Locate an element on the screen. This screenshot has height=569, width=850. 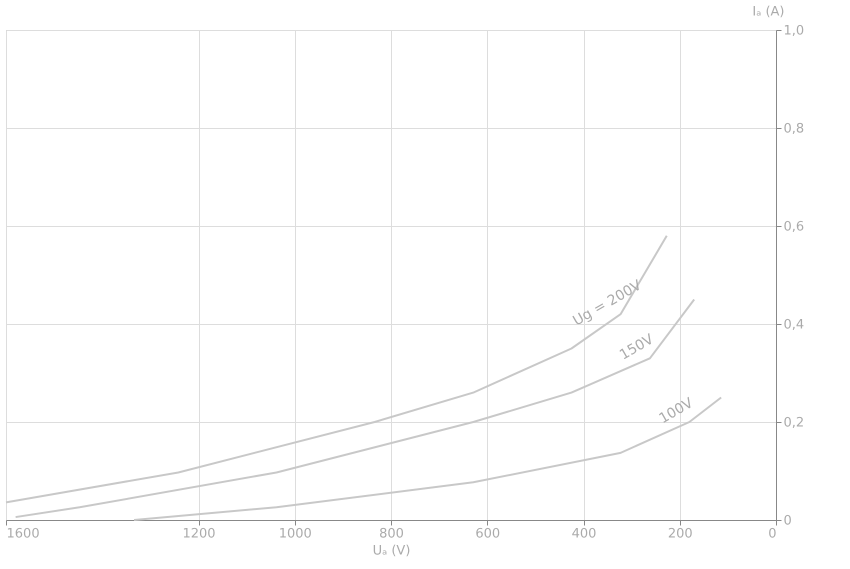
x-tick-label: 0 is located at coordinates (772, 534).